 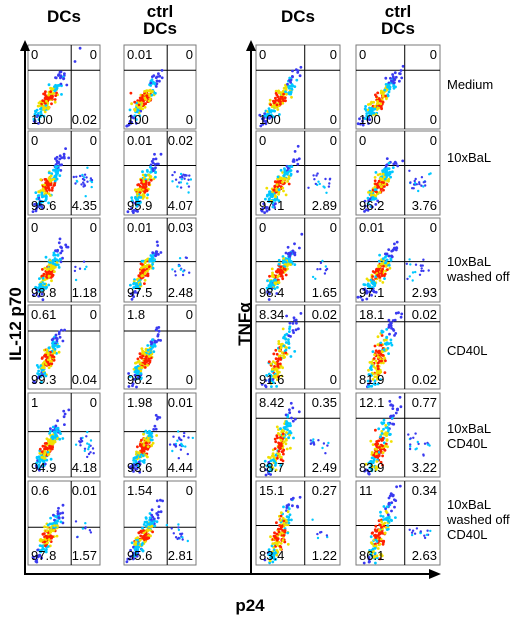 What do you see at coordinates (140, 402) in the screenshot?
I see `quadrant-value-tl: 1.98` at bounding box center [140, 402].